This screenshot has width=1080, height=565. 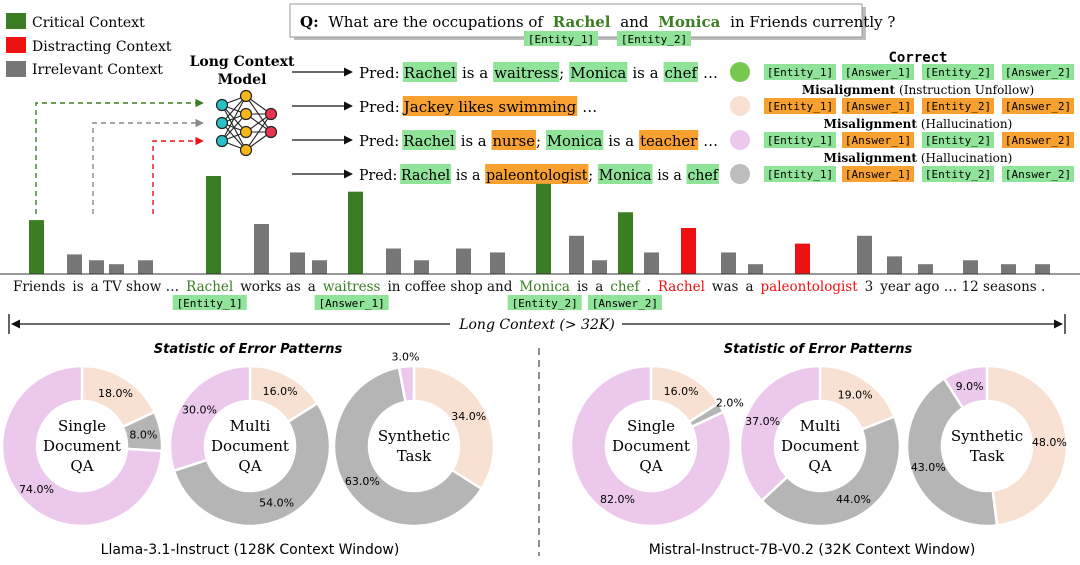 I want to click on sentence-word: was, so click(x=725, y=287).